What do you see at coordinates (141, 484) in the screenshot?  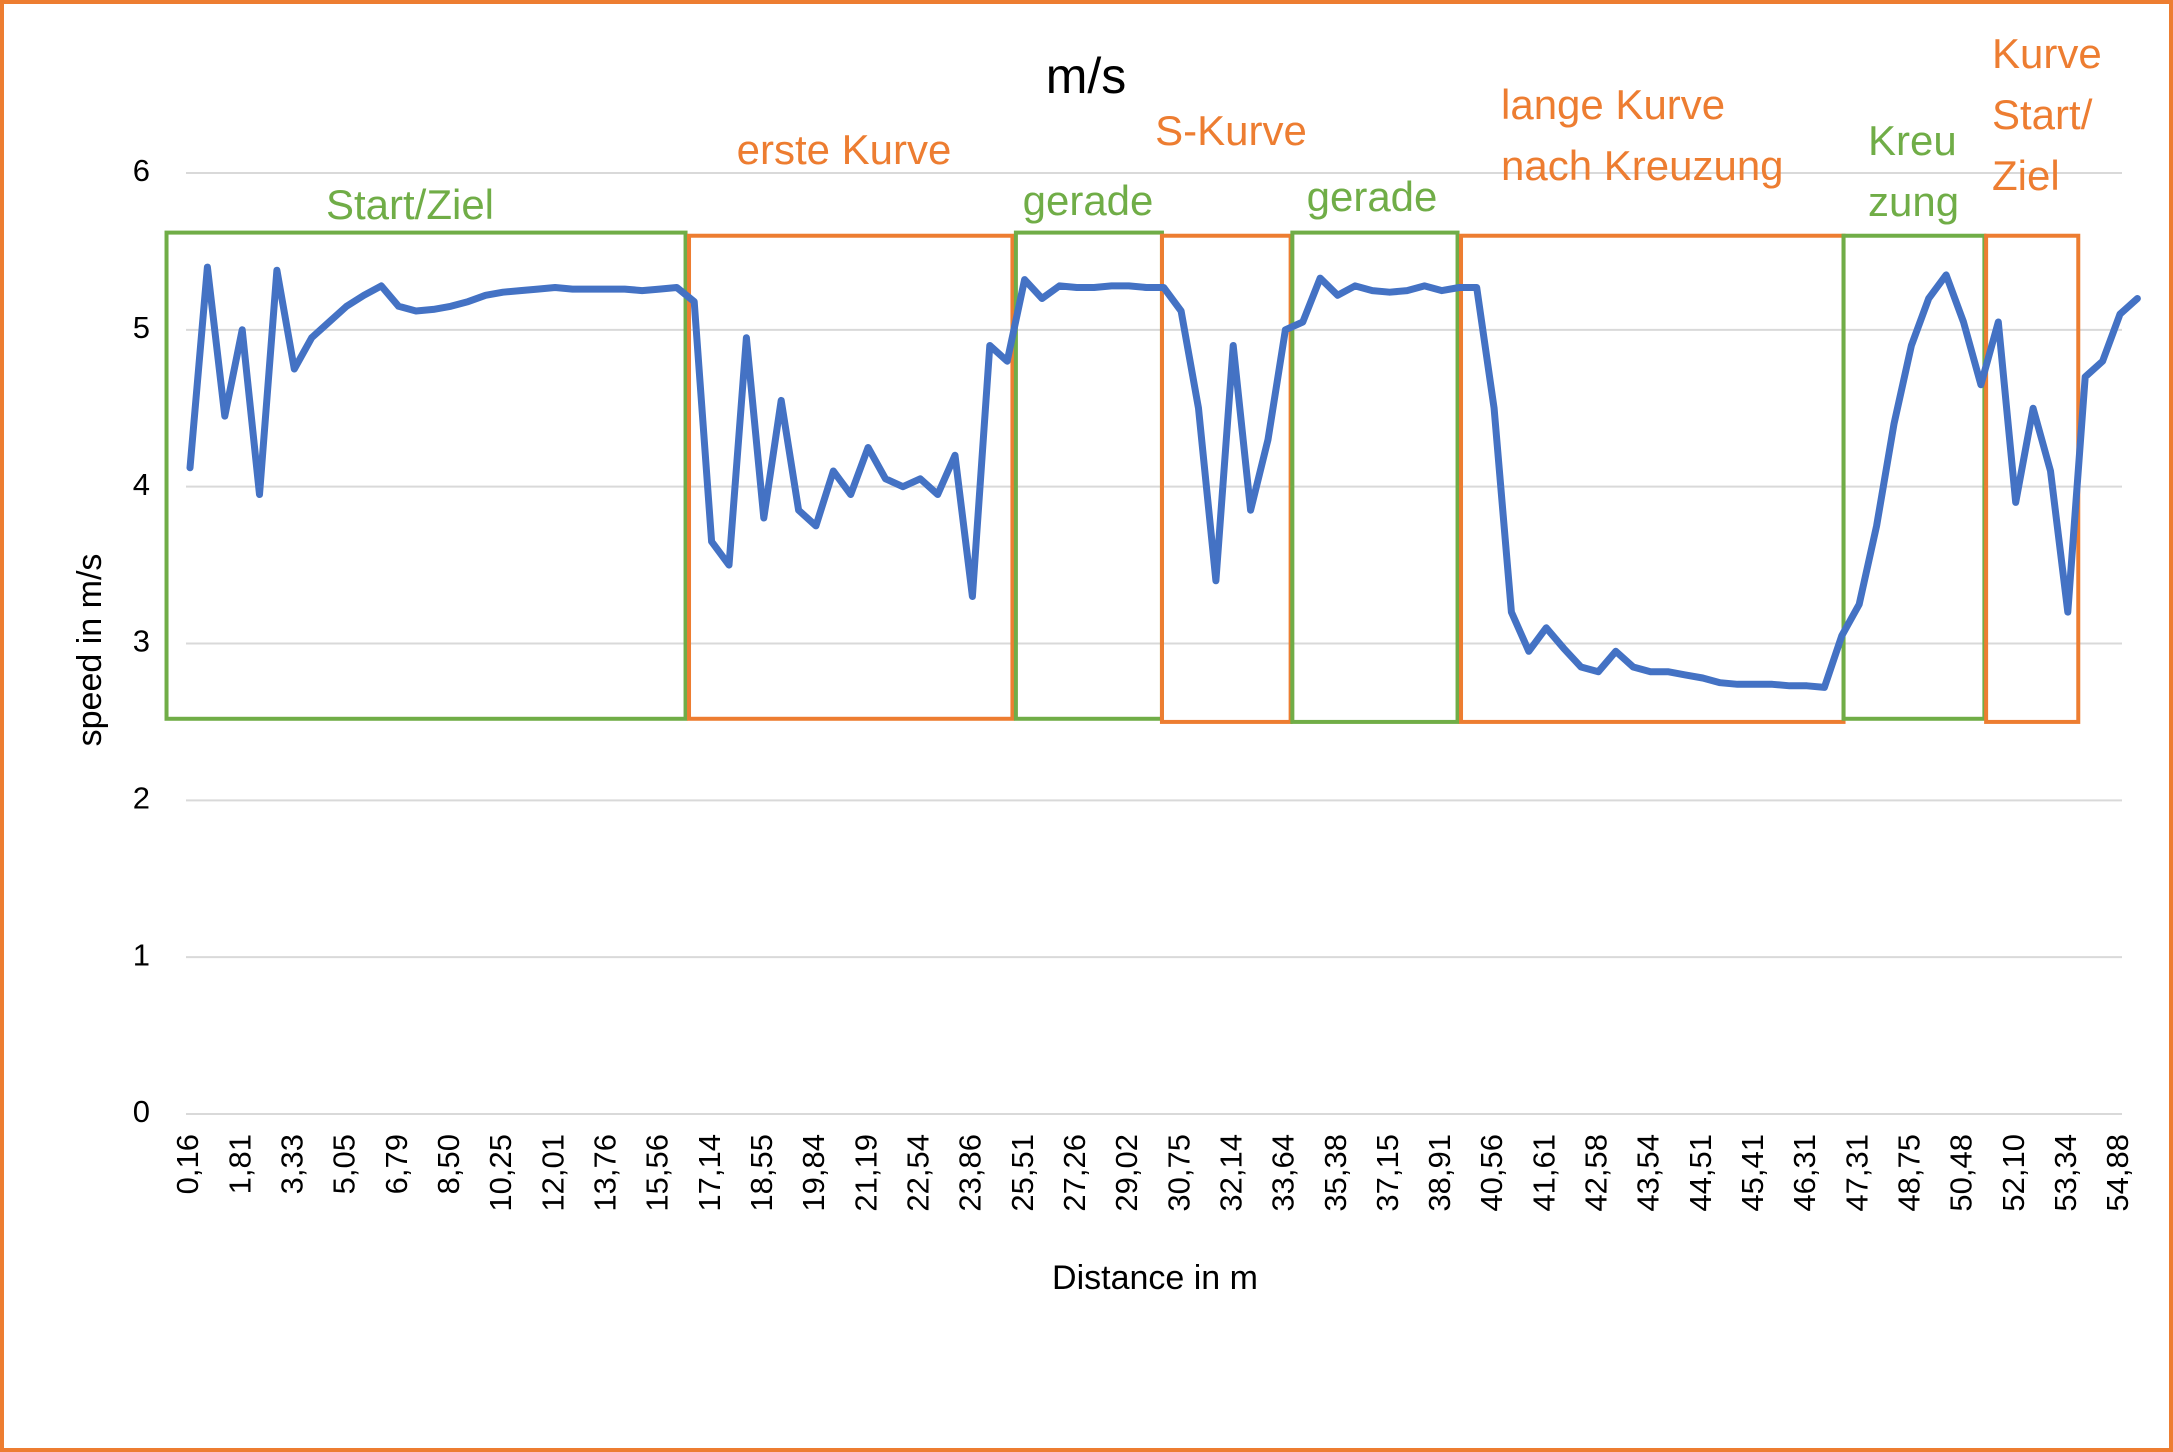 I see `y-tick-label: 4` at bounding box center [141, 484].